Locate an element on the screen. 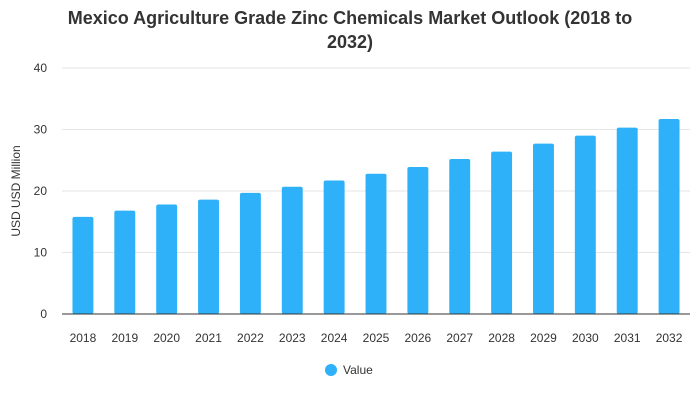 This screenshot has height=400, width=700. y-tick-label: 10 is located at coordinates (41, 253).